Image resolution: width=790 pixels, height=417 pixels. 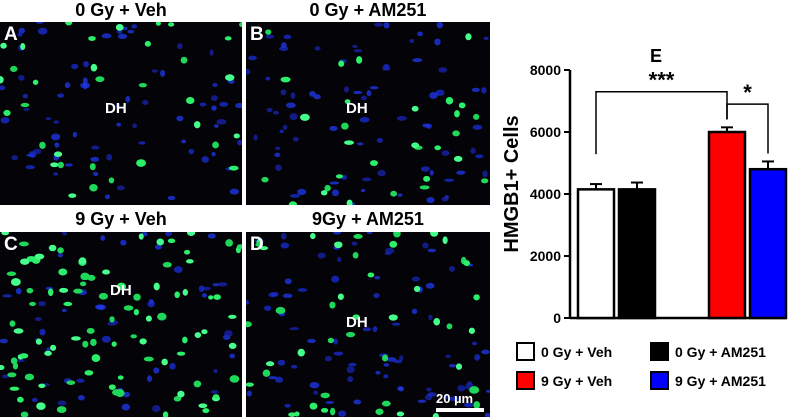 What do you see at coordinates (545, 132) in the screenshot?
I see `y-tick-label: 6000` at bounding box center [545, 132].